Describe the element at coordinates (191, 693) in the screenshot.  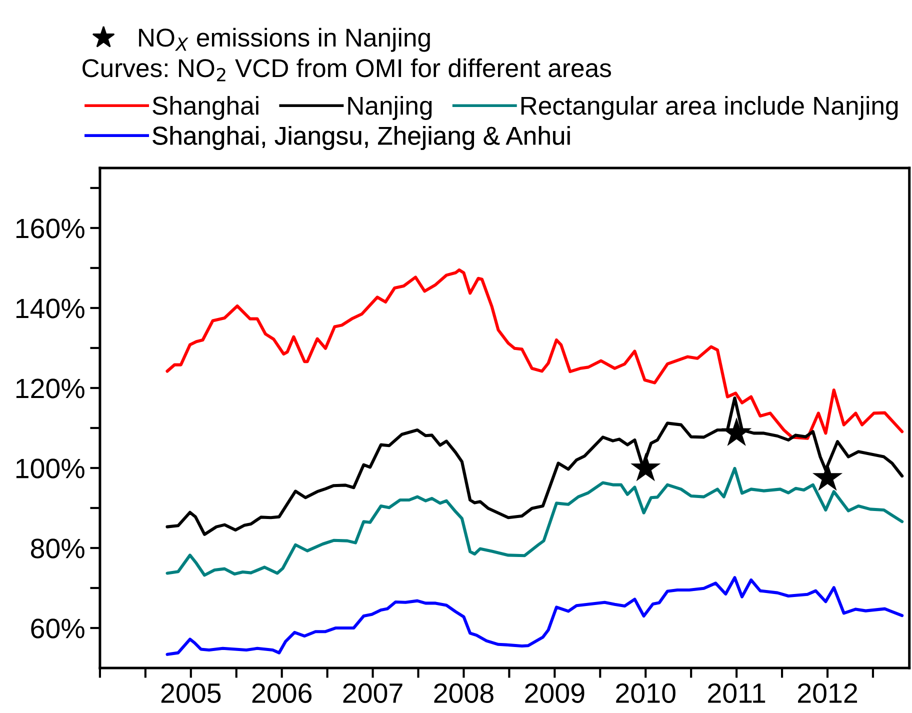
I see `x-tick-label: 2005` at that location.